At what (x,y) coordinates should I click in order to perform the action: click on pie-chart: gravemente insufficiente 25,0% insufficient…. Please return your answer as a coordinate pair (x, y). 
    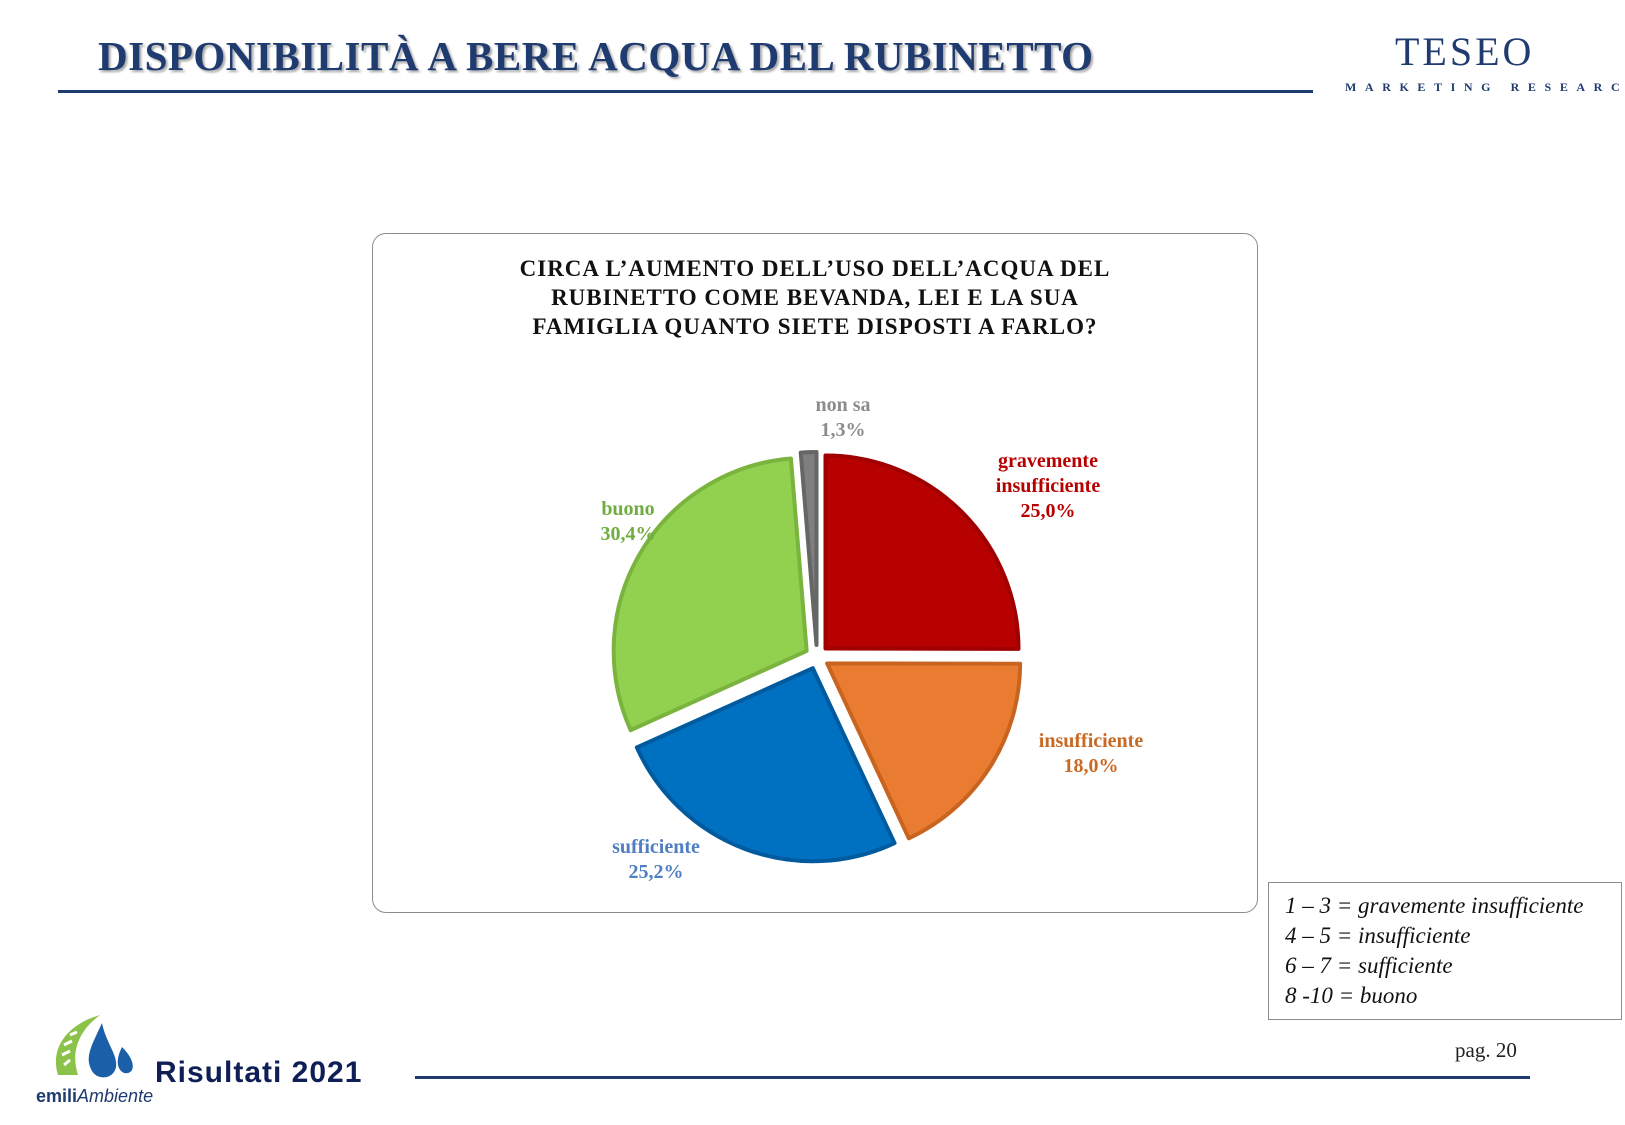
    Looking at the image, I should click on (872, 638).